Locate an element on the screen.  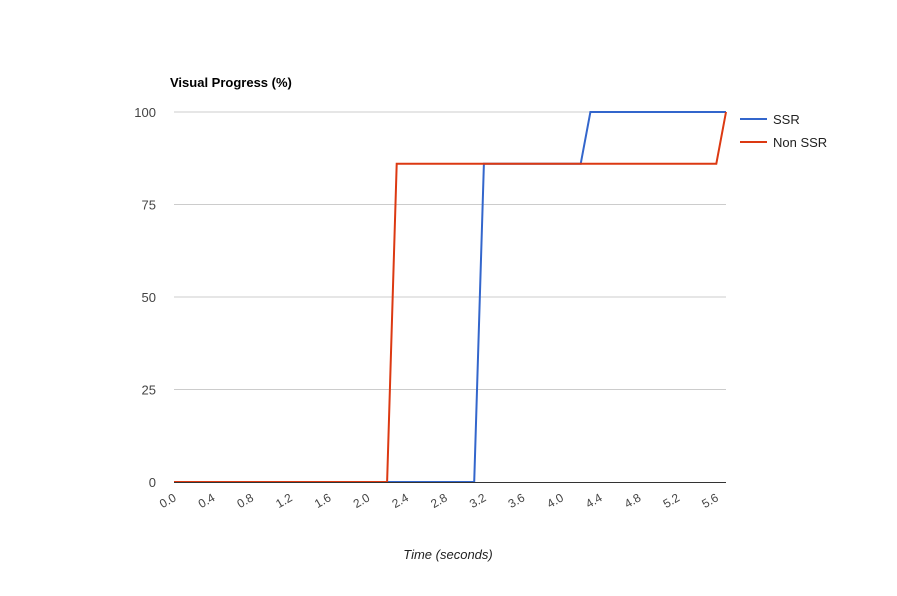
x-tick-label: 4.8 is located at coordinates (633, 500).